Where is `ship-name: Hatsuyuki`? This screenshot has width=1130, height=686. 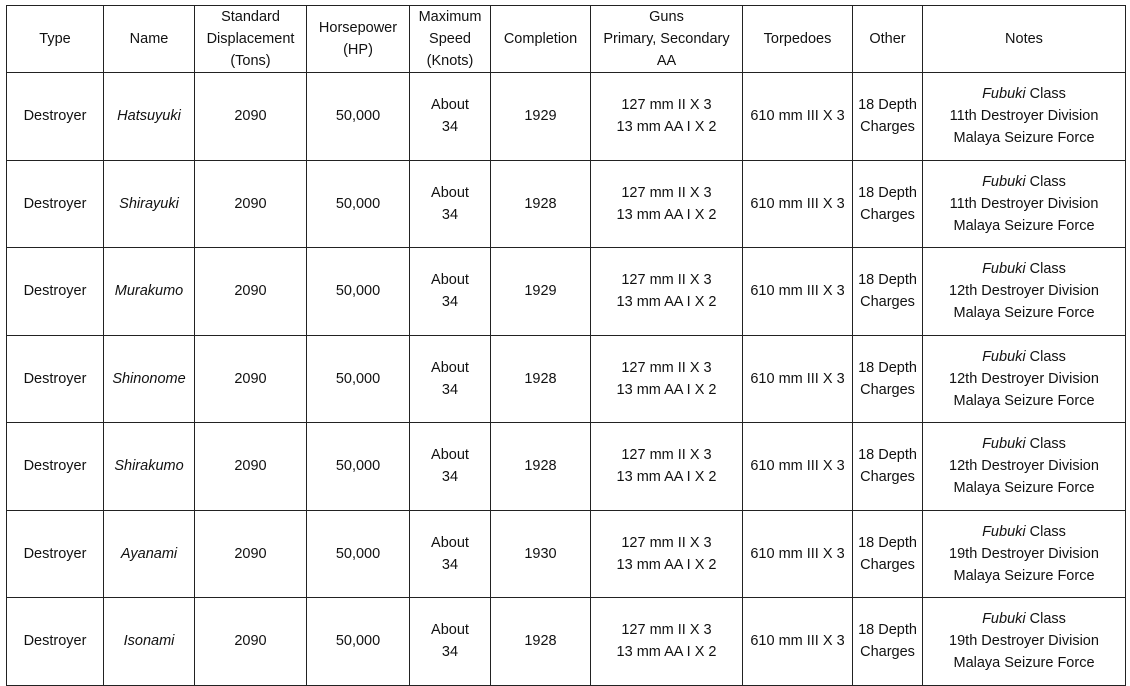
ship-name: Hatsuyuki is located at coordinates (149, 116).